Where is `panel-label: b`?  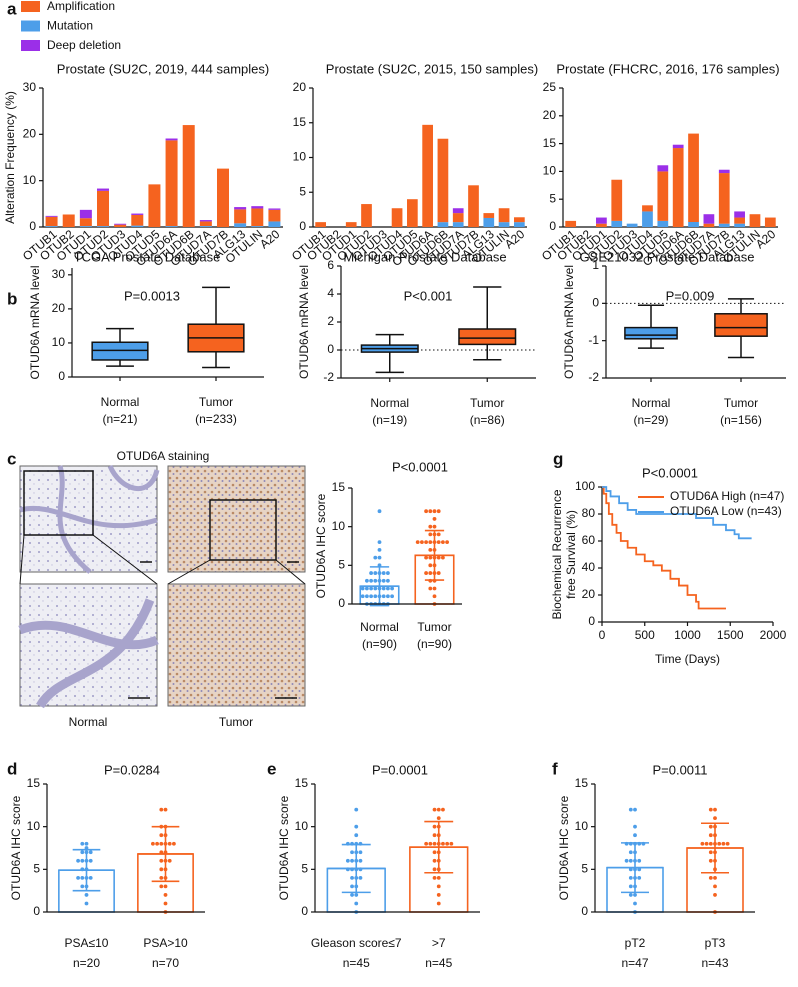
panel-label: b is located at coordinates (12, 298).